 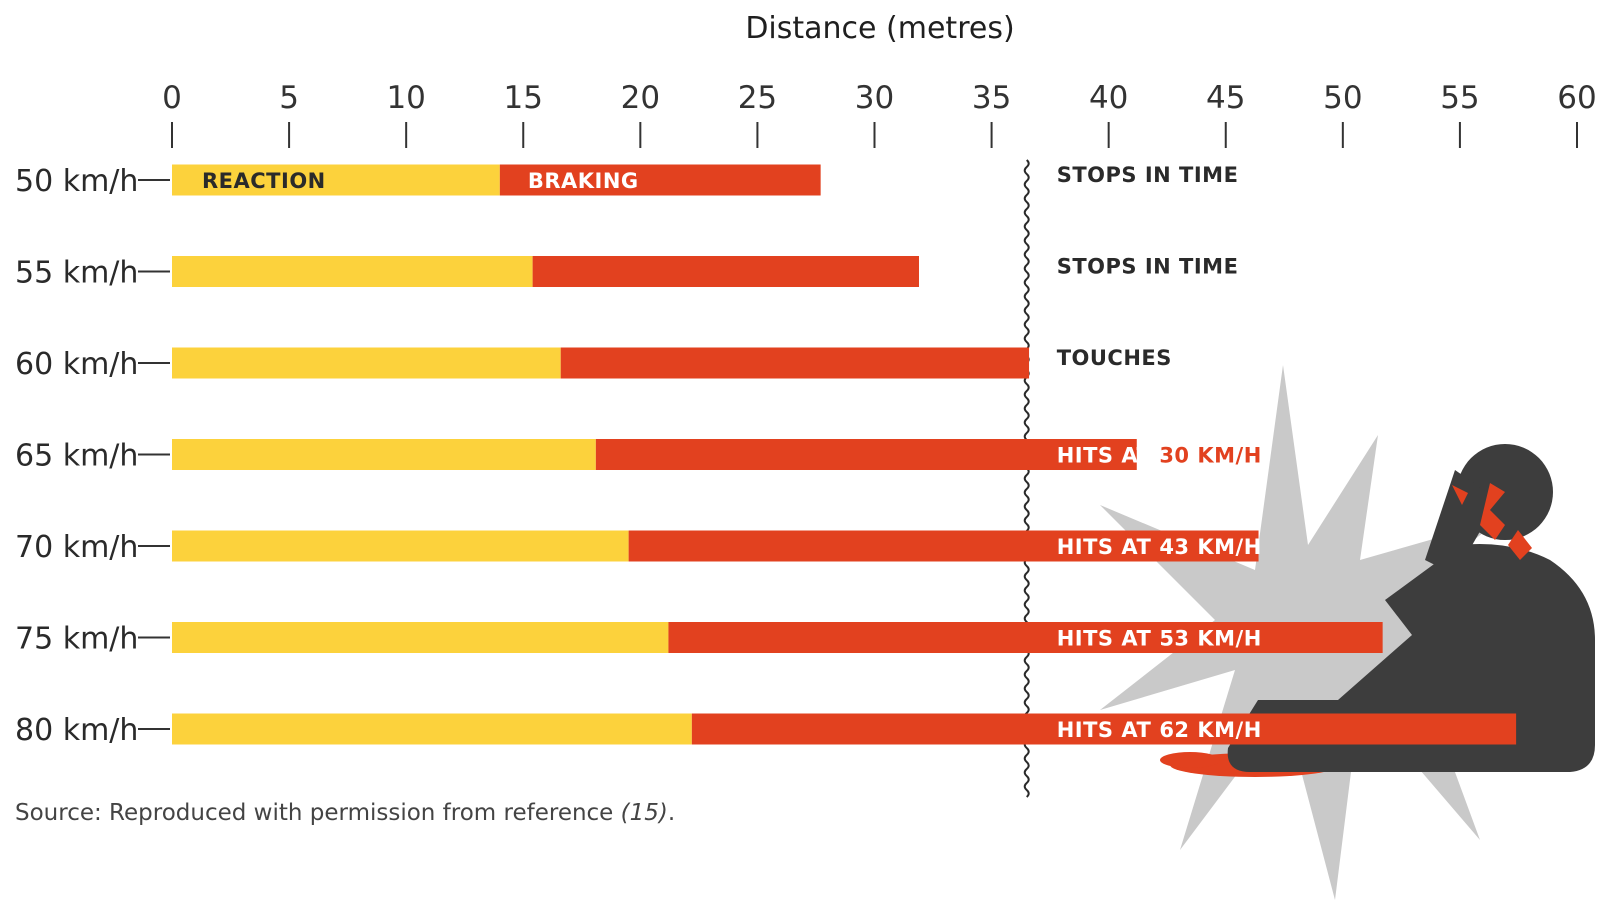 I want to click on category-label: 65 km/h, so click(x=76, y=456).